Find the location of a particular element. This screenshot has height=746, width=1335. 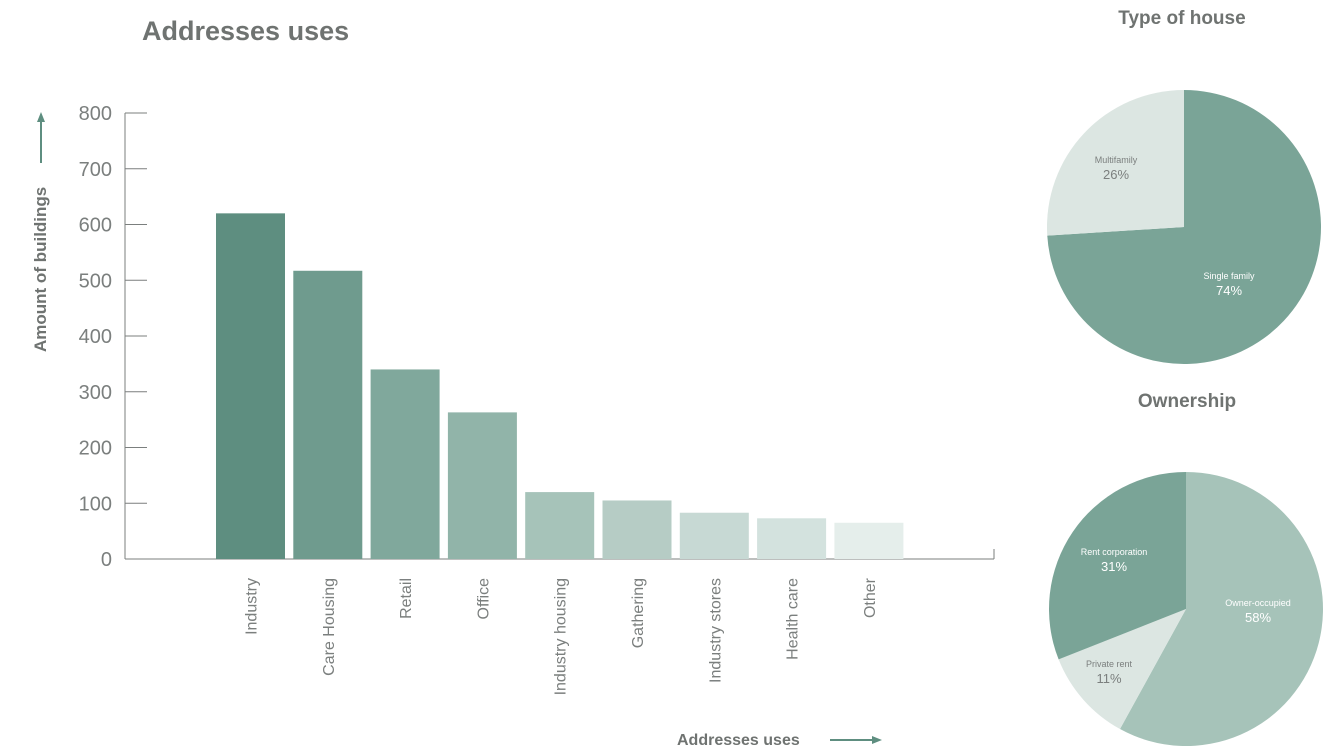

category-label: Care Housing is located at coordinates (329, 627).